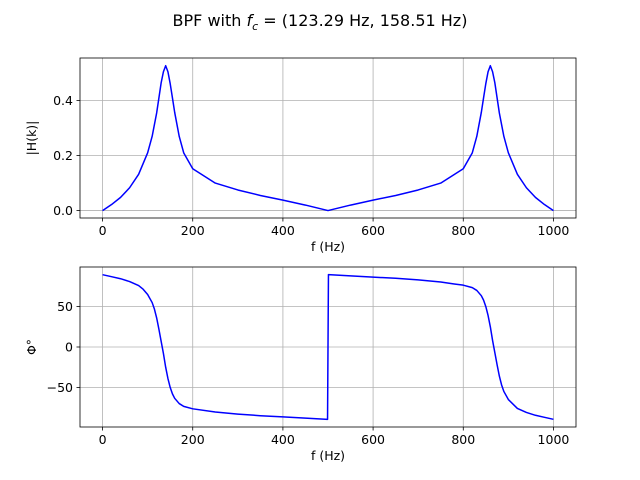  I want to click on y-tick-label: 50, so click(65, 306).